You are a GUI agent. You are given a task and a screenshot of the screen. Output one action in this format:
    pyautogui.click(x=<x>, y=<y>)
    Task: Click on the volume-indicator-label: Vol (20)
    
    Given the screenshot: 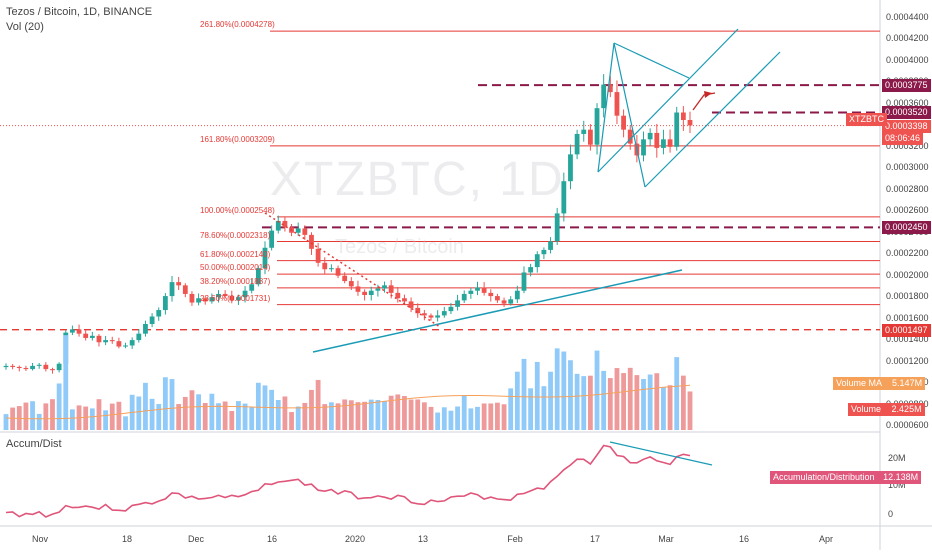 What is the action you would take?
    pyautogui.click(x=25, y=27)
    